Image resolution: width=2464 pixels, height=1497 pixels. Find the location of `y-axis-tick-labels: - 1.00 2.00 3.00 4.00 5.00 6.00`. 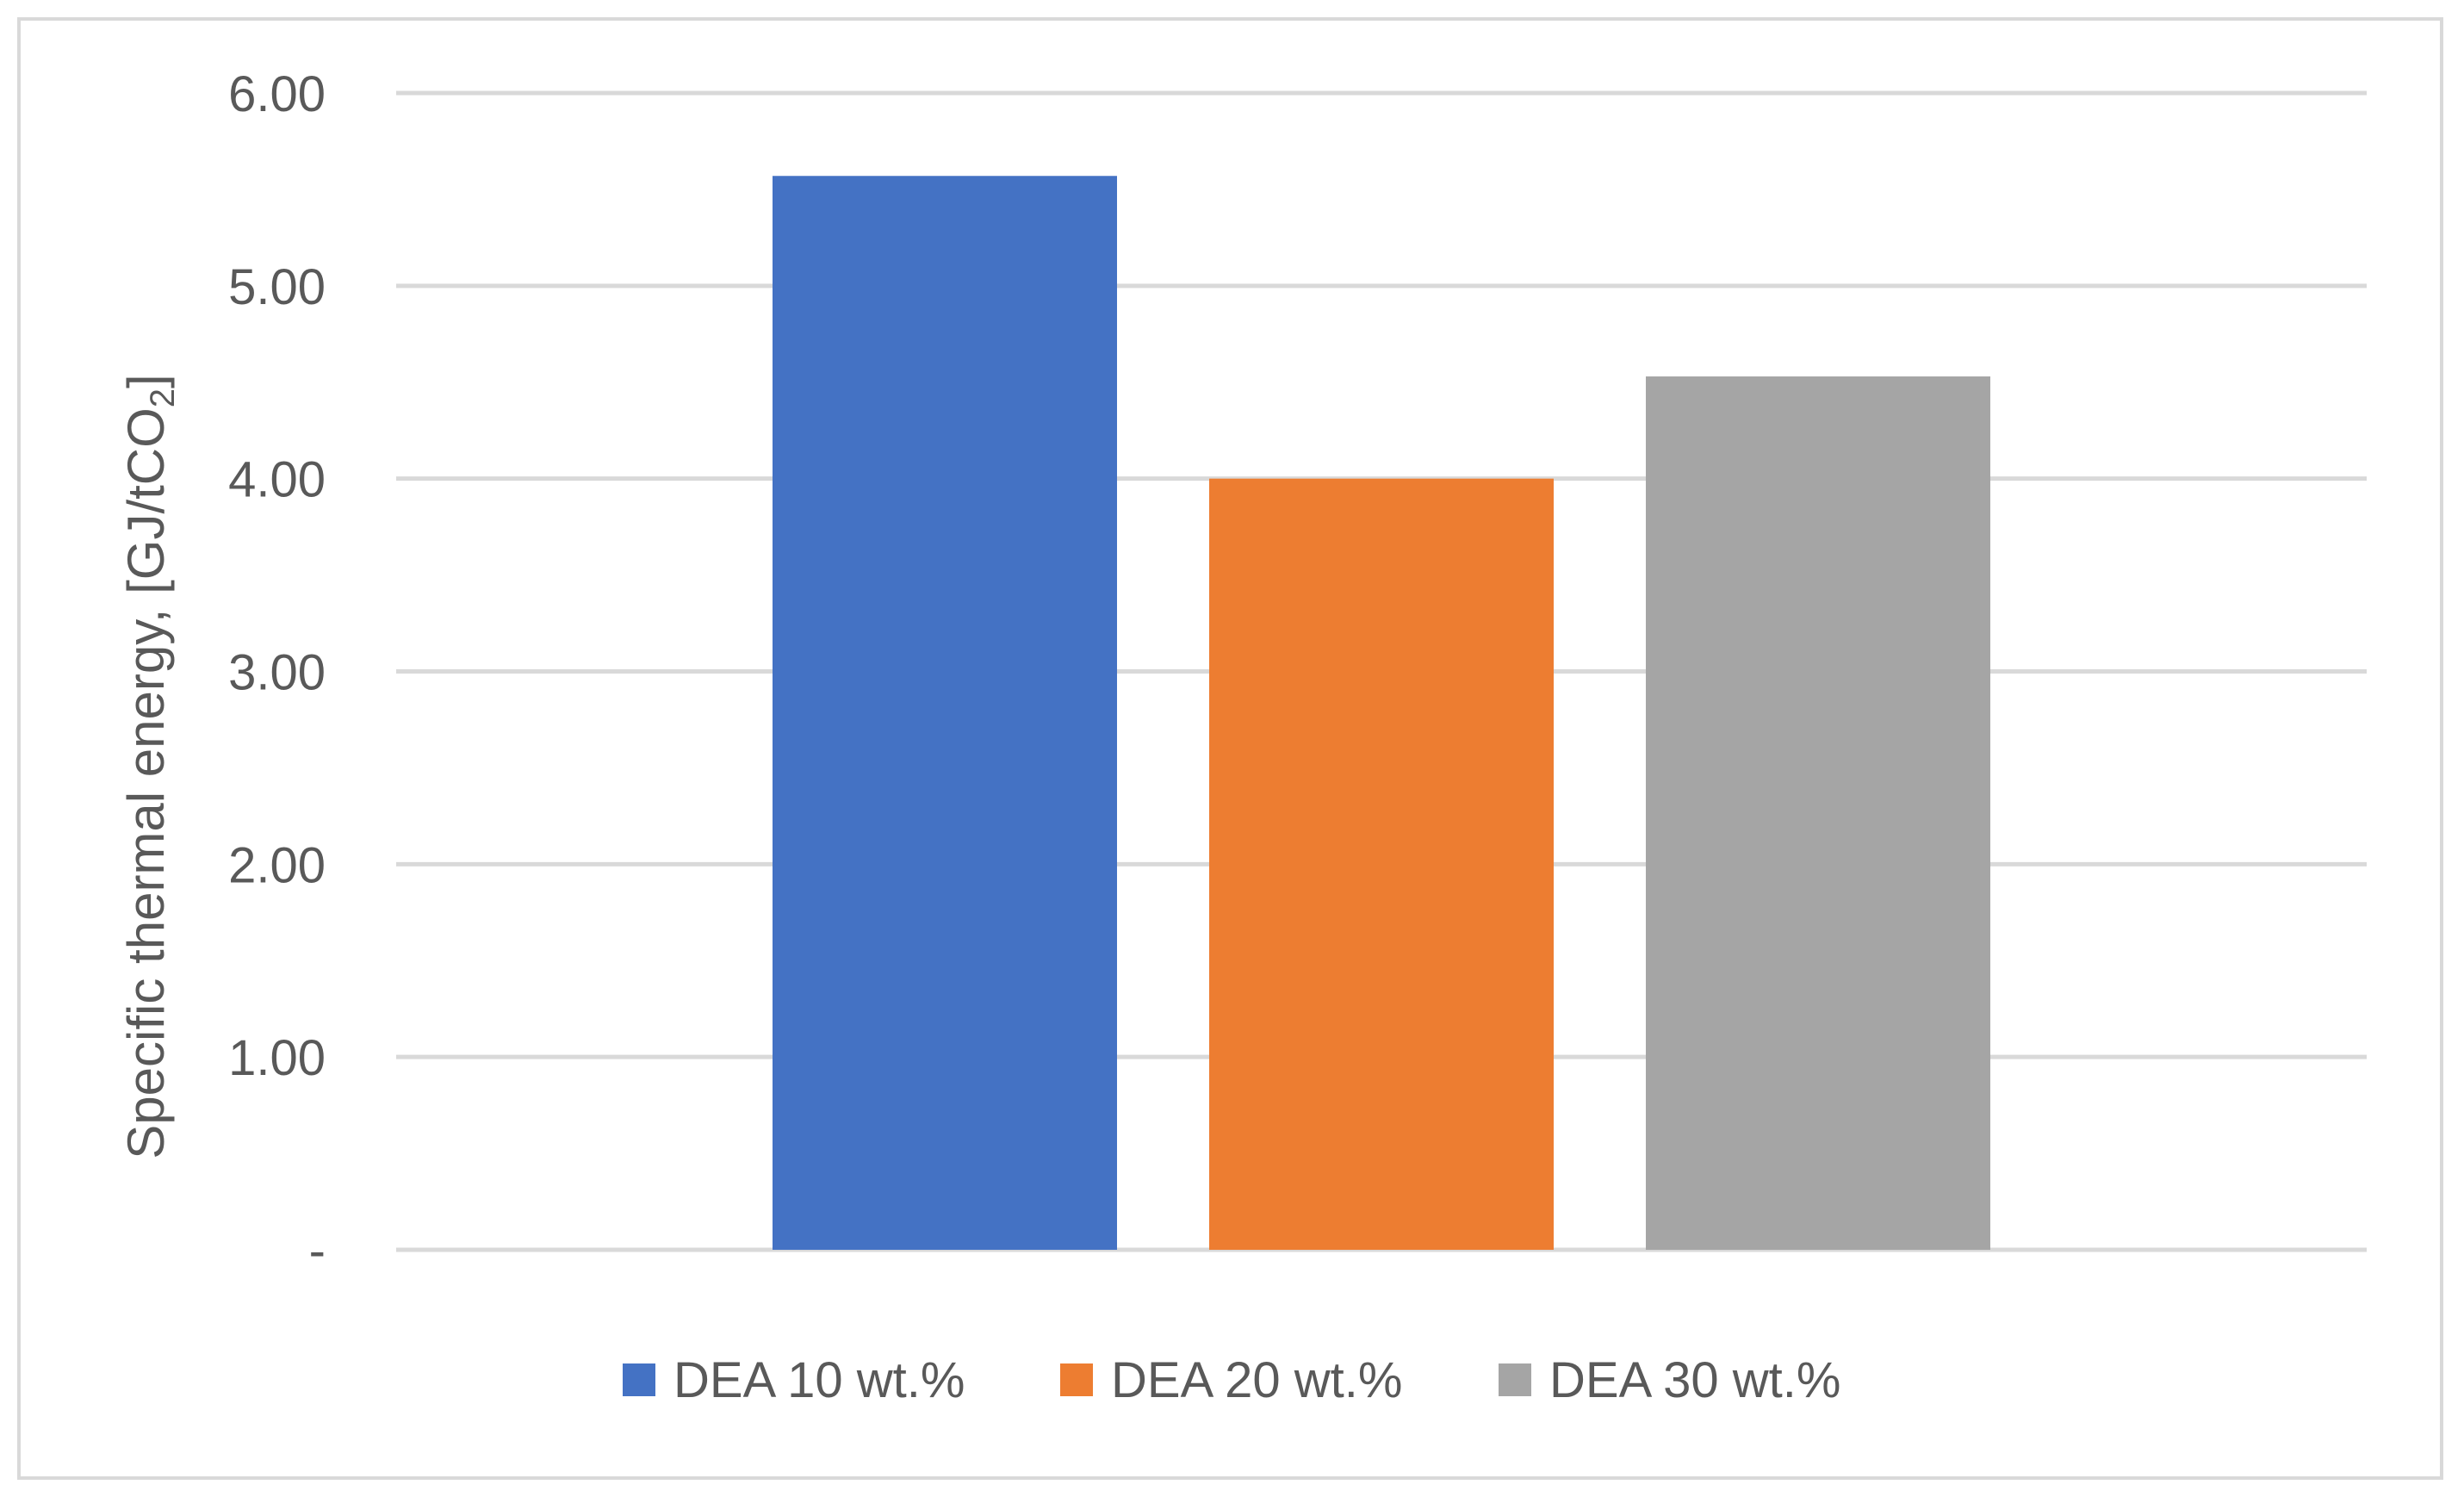

y-axis-tick-labels: - 1.00 2.00 3.00 4.00 5.00 6.00 is located at coordinates (277, 672).